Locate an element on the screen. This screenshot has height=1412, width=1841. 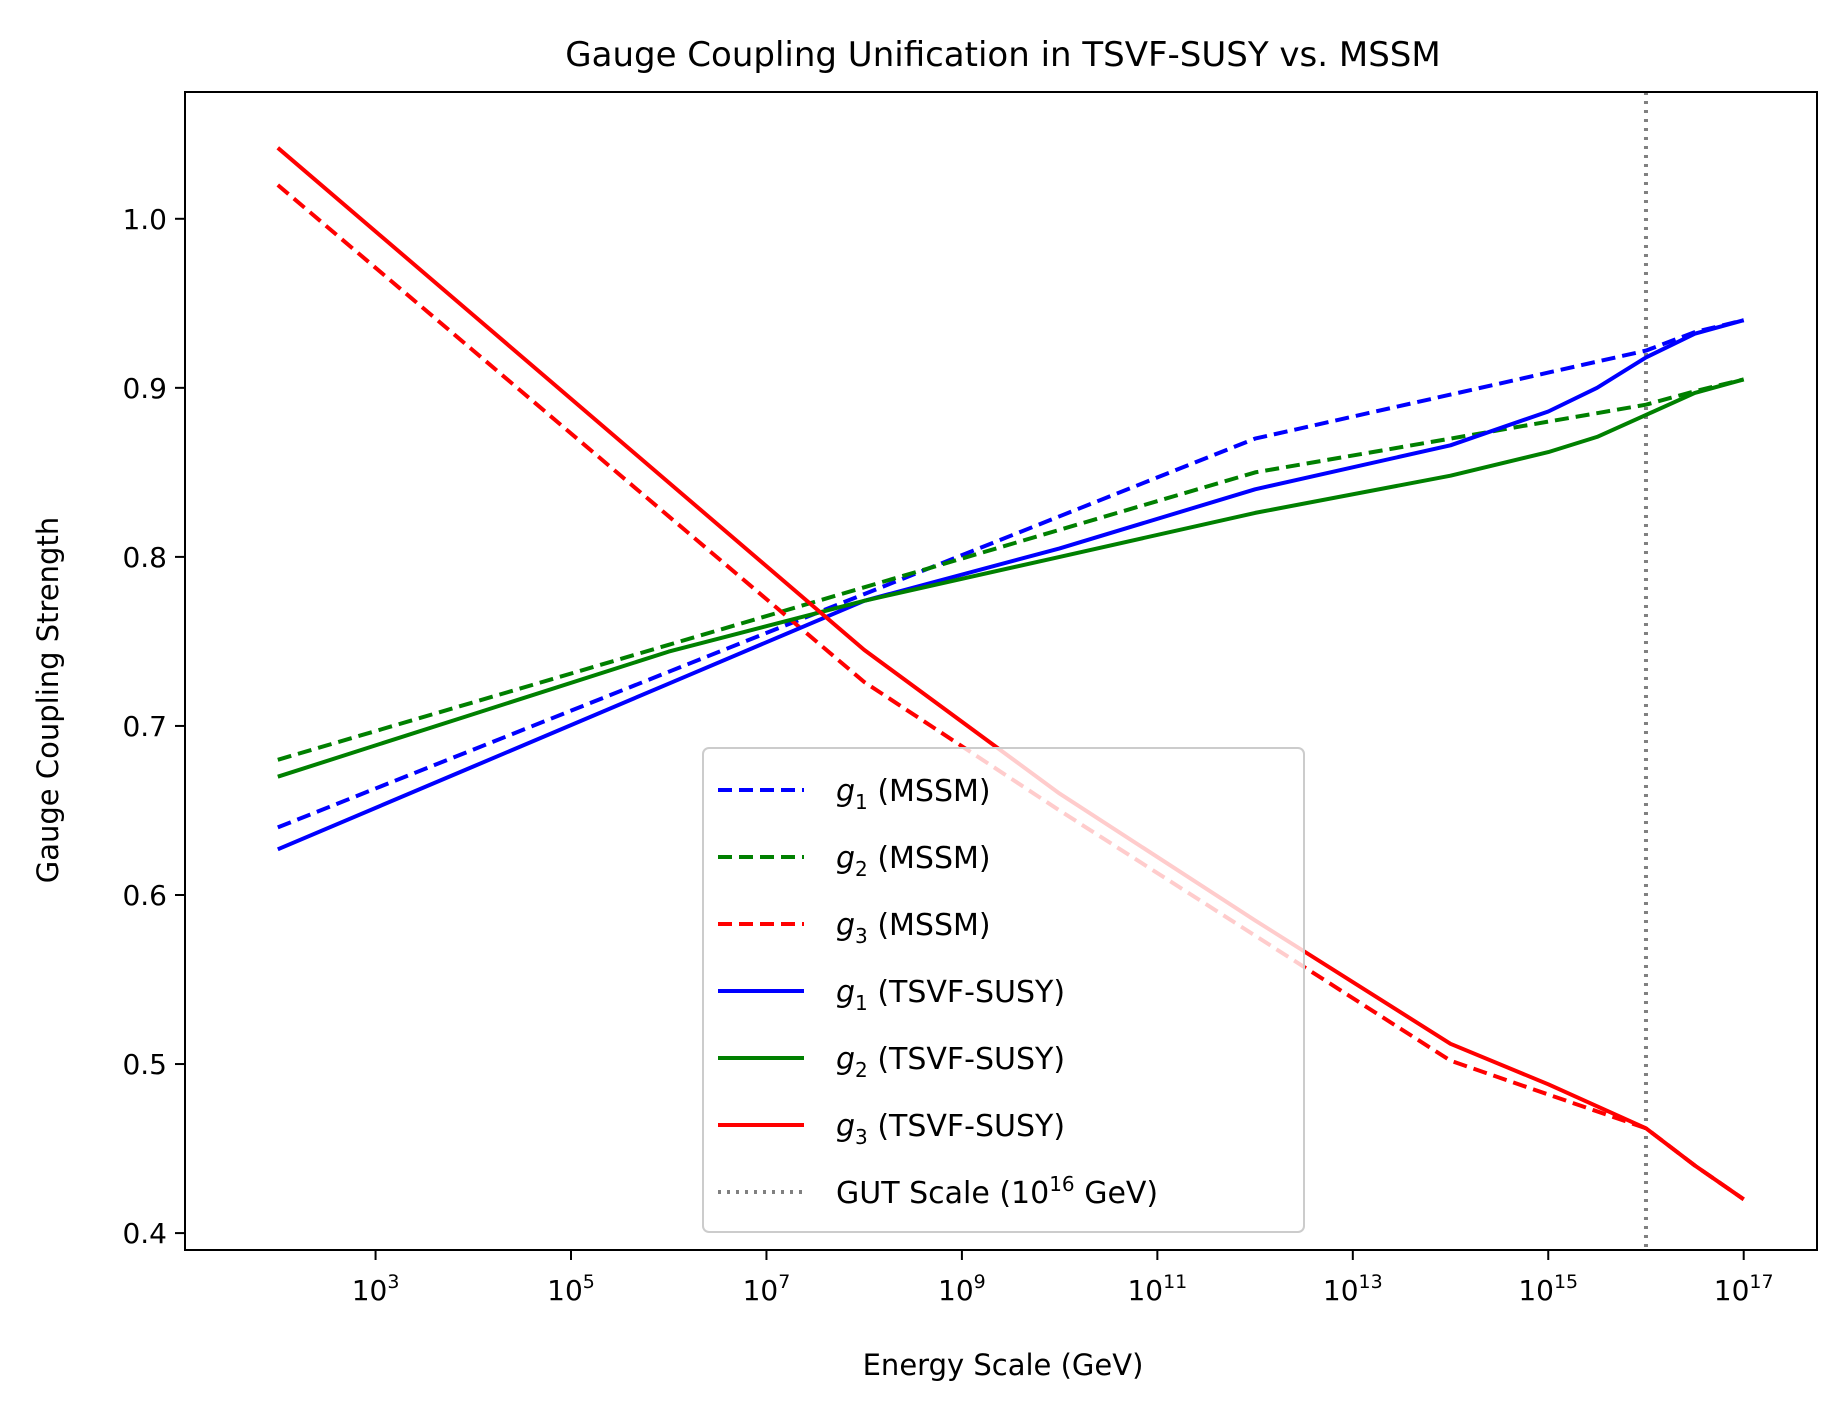
legend-label: g1 (MSSM) is located at coordinates (913, 794).